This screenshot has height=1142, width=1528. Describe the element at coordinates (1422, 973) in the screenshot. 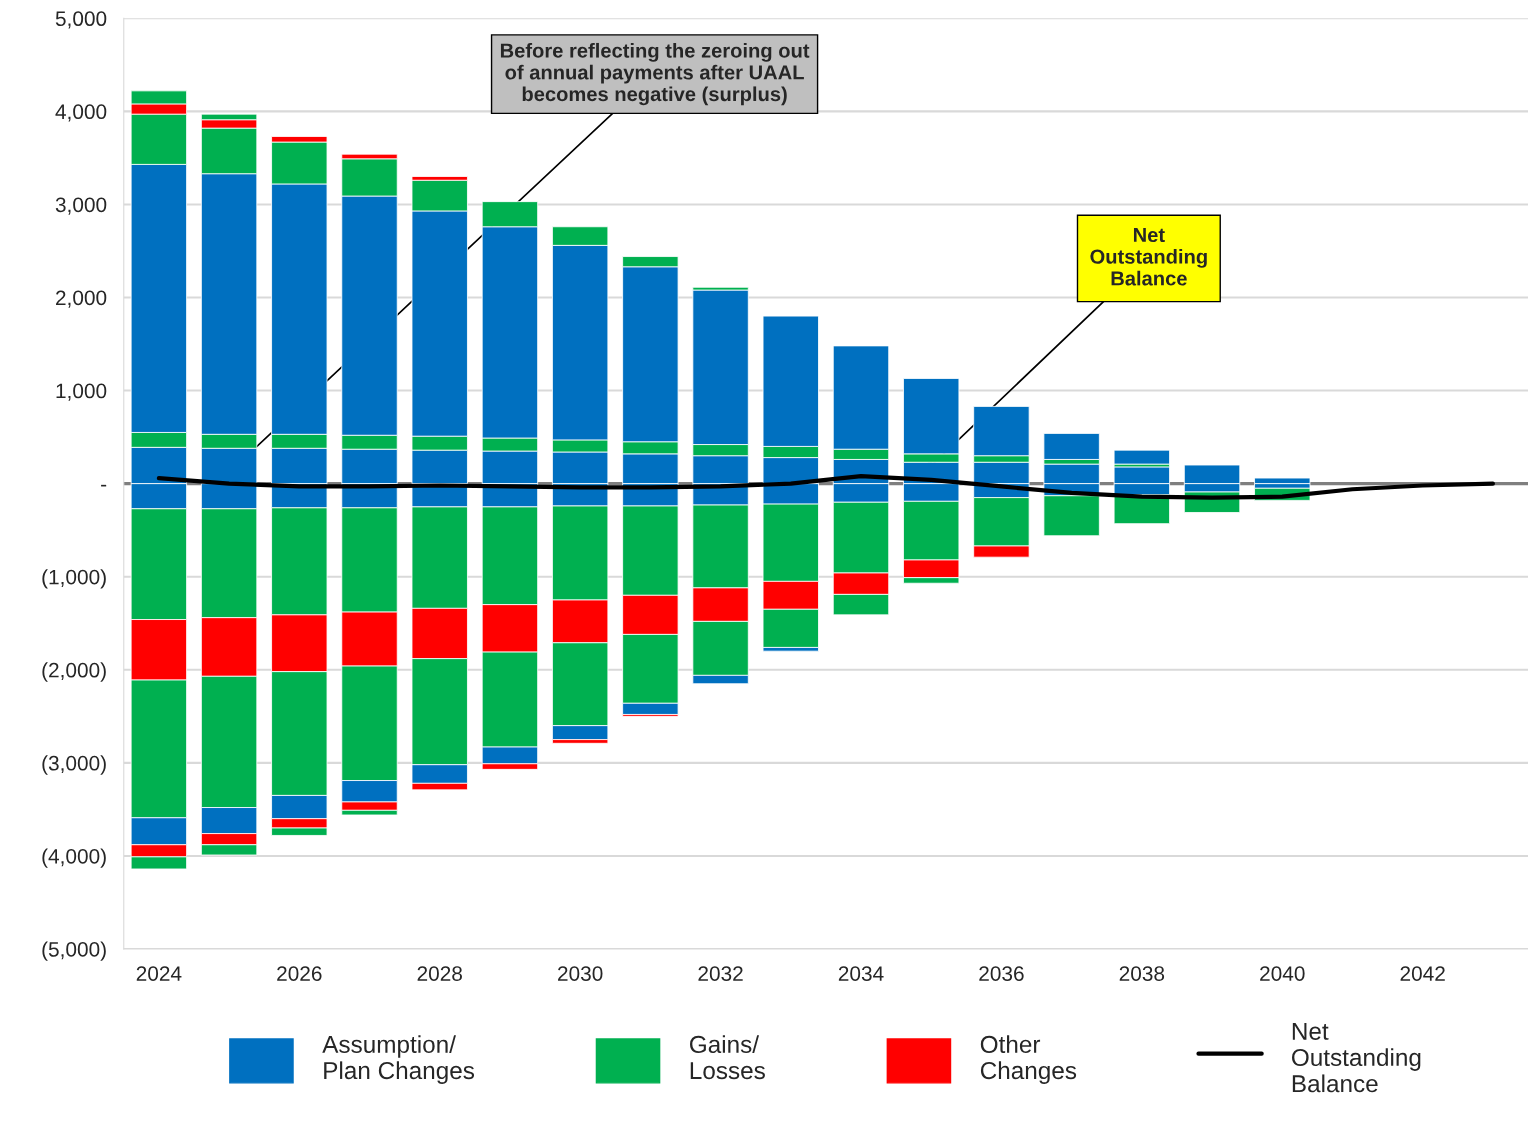

I see `x-tick-label: 2042` at that location.